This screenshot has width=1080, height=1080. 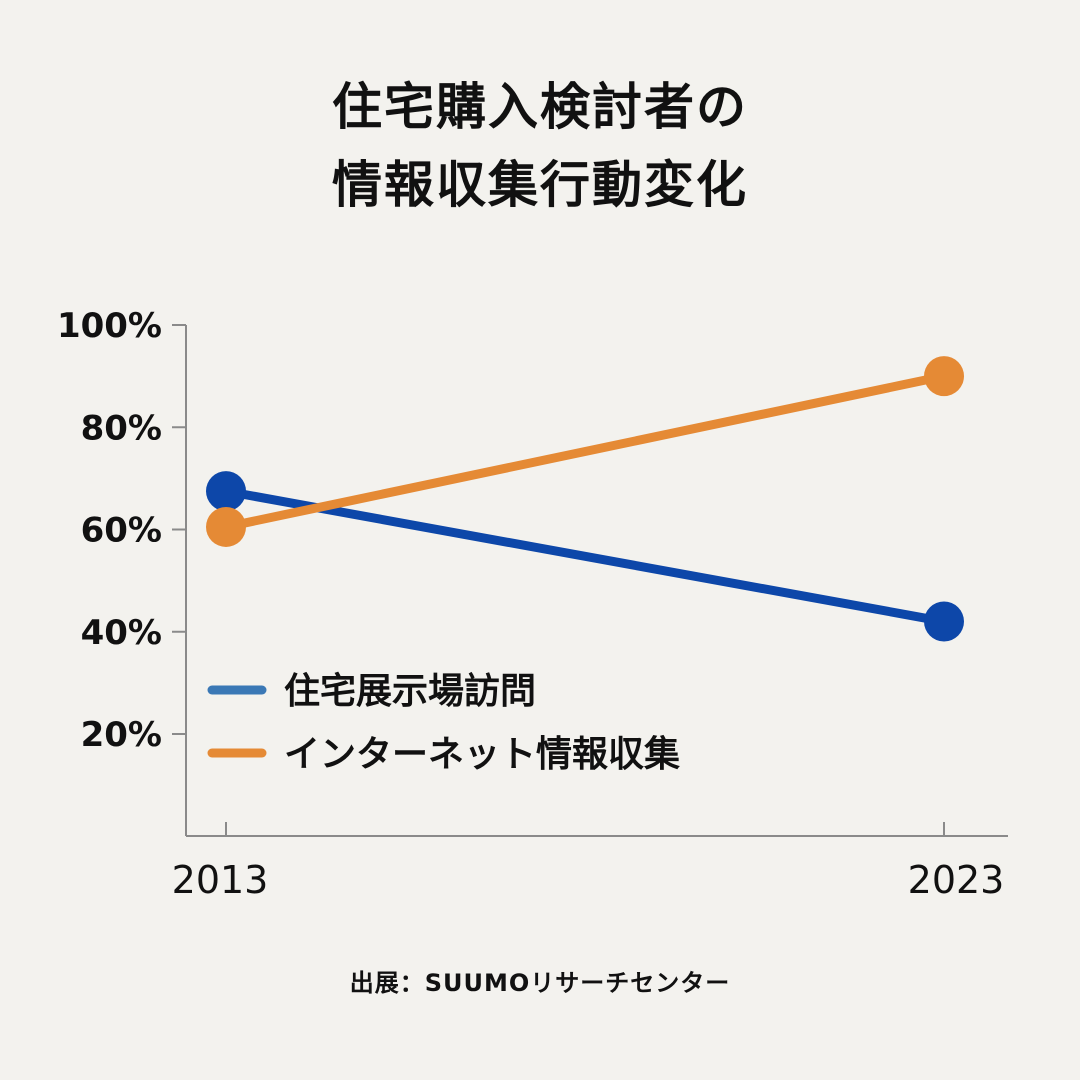 What do you see at coordinates (540, 107) in the screenshot?
I see `chart-title-line-1: 住宅購入検討者の` at bounding box center [540, 107].